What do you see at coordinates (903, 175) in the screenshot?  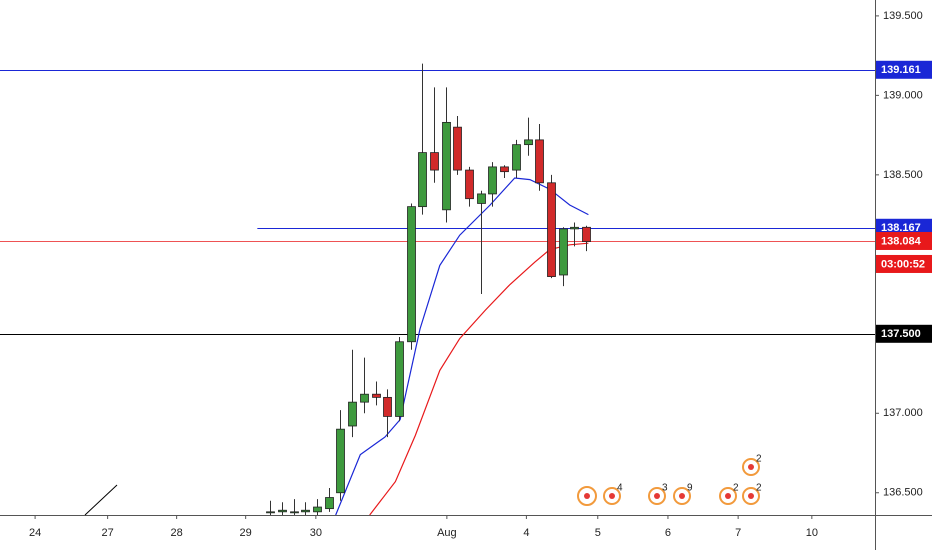 I see `y-tick-label: 138.500` at bounding box center [903, 175].